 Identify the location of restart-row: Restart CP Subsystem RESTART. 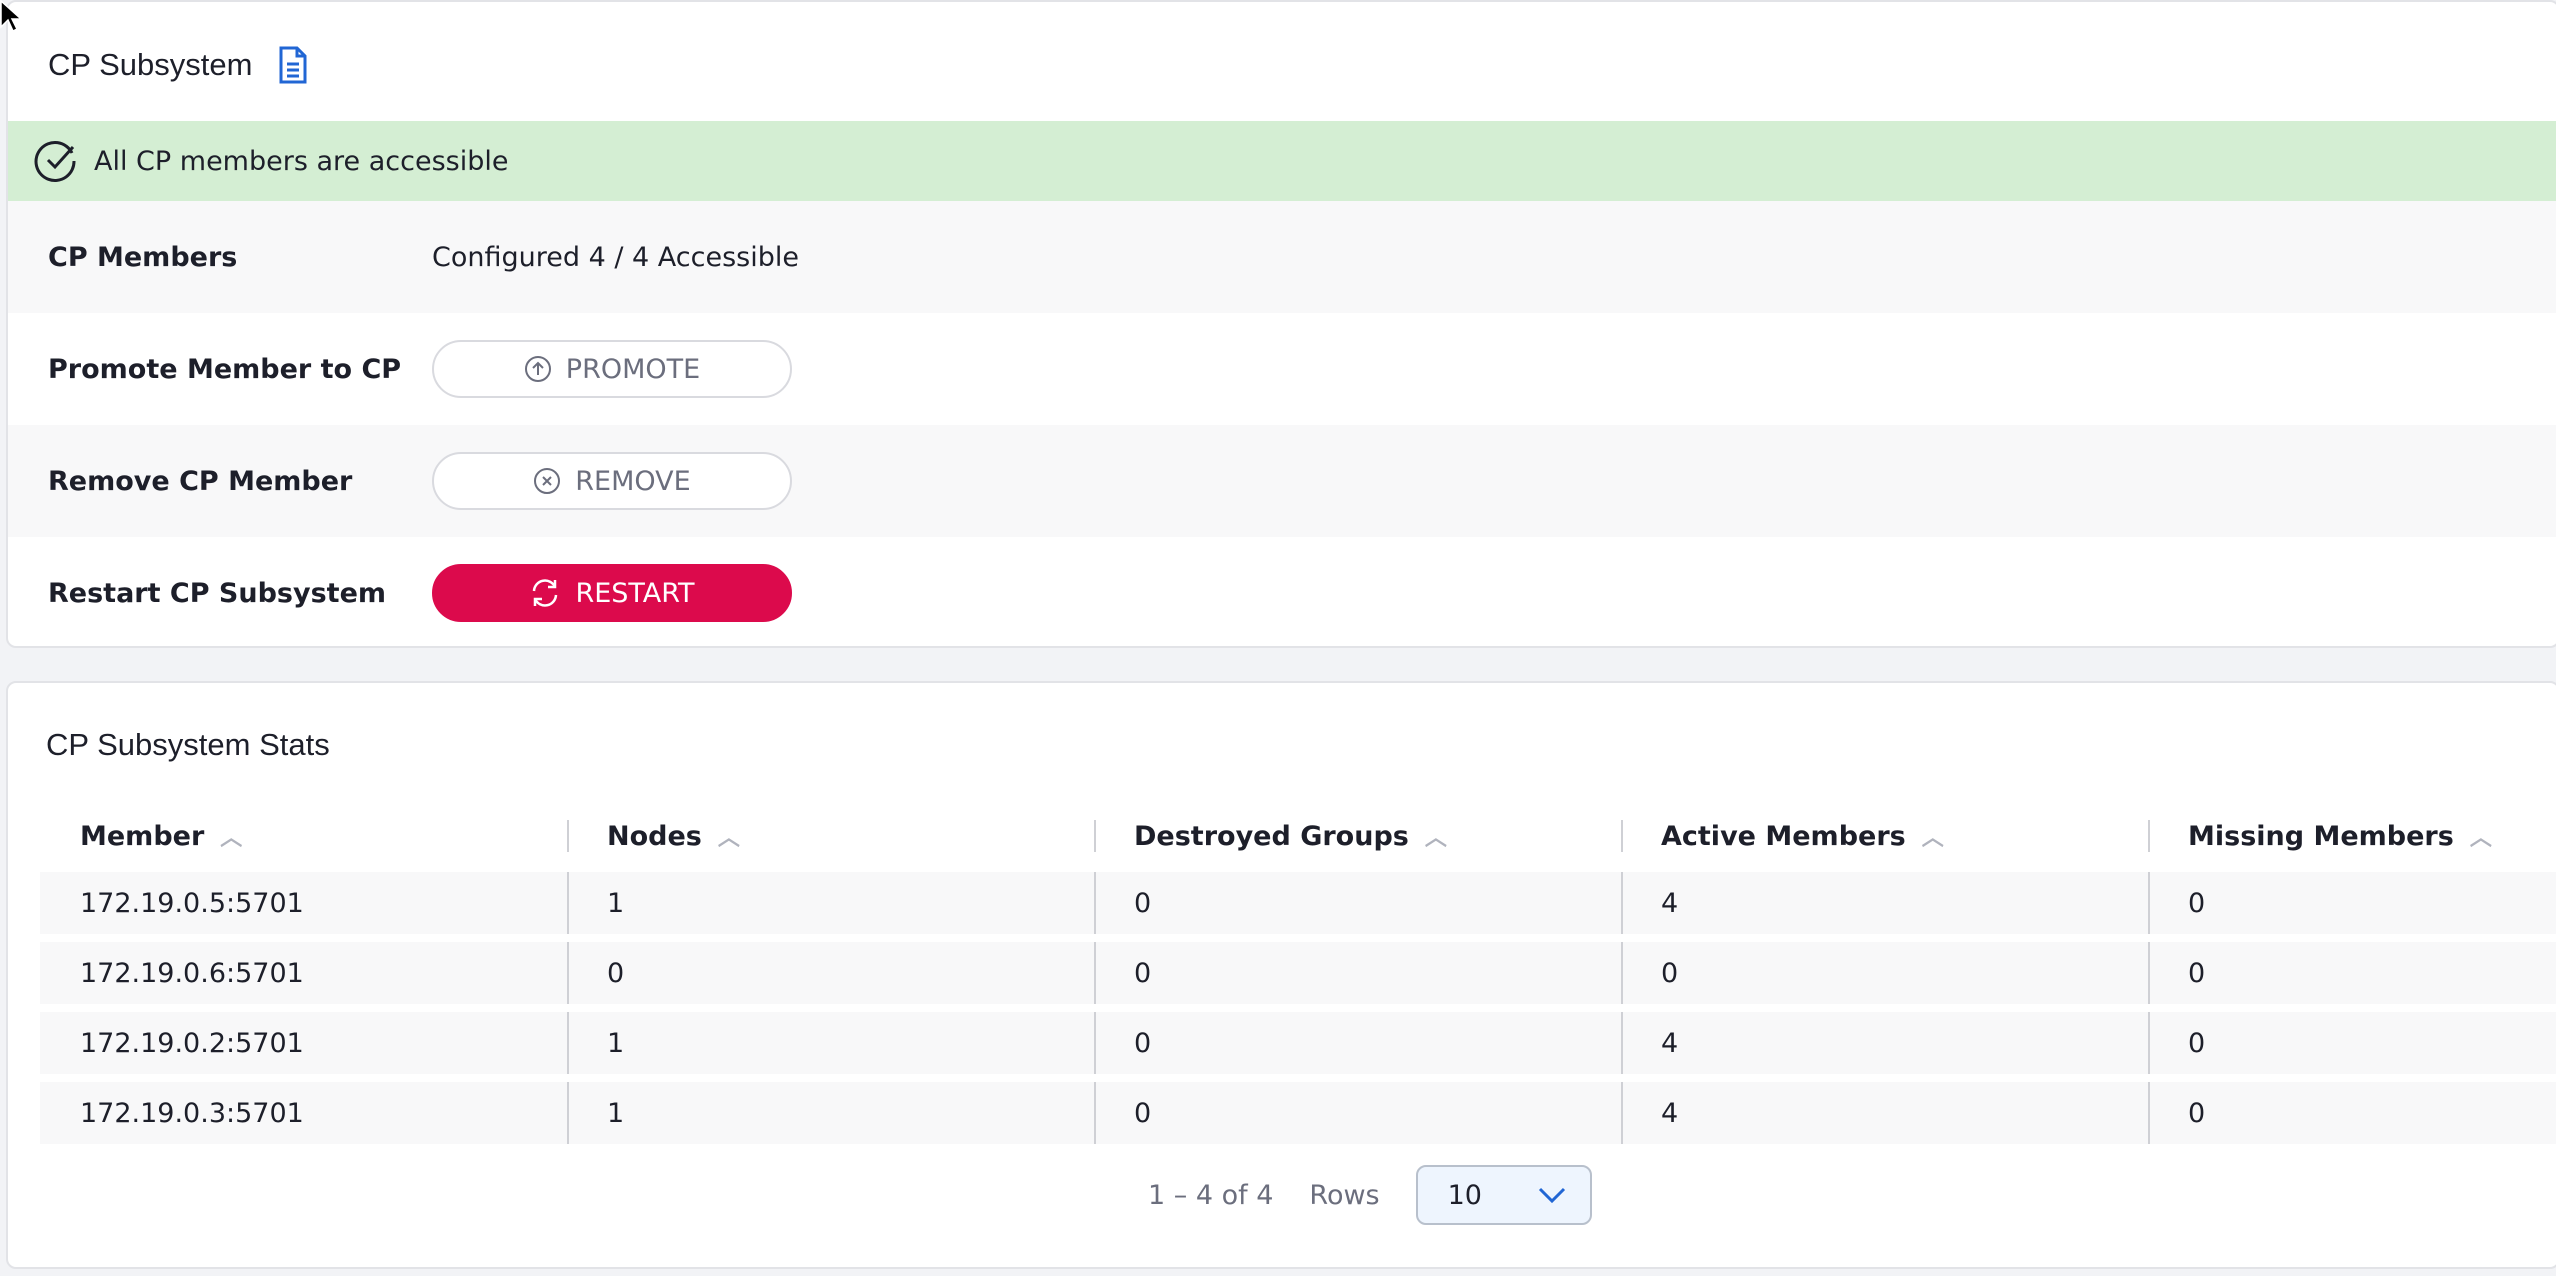
(1282, 591).